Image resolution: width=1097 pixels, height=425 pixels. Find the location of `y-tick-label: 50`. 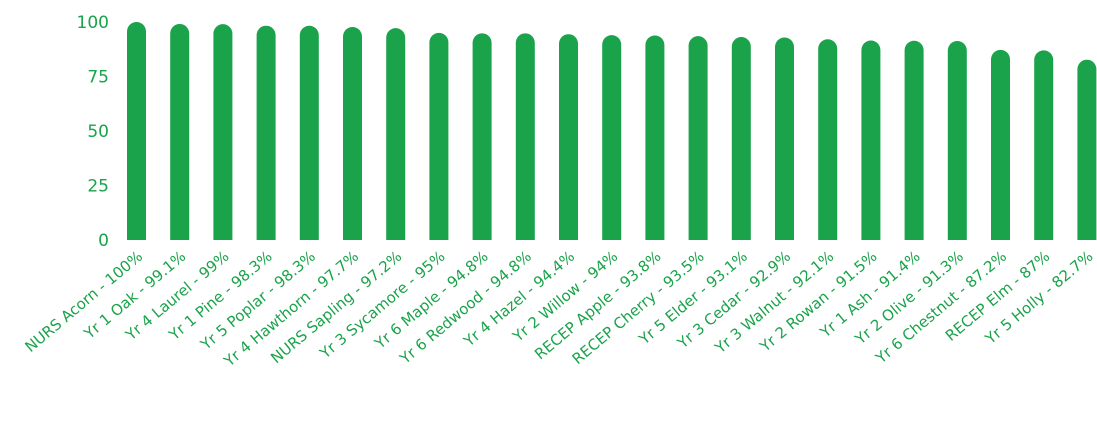

y-tick-label: 50 is located at coordinates (98, 132).